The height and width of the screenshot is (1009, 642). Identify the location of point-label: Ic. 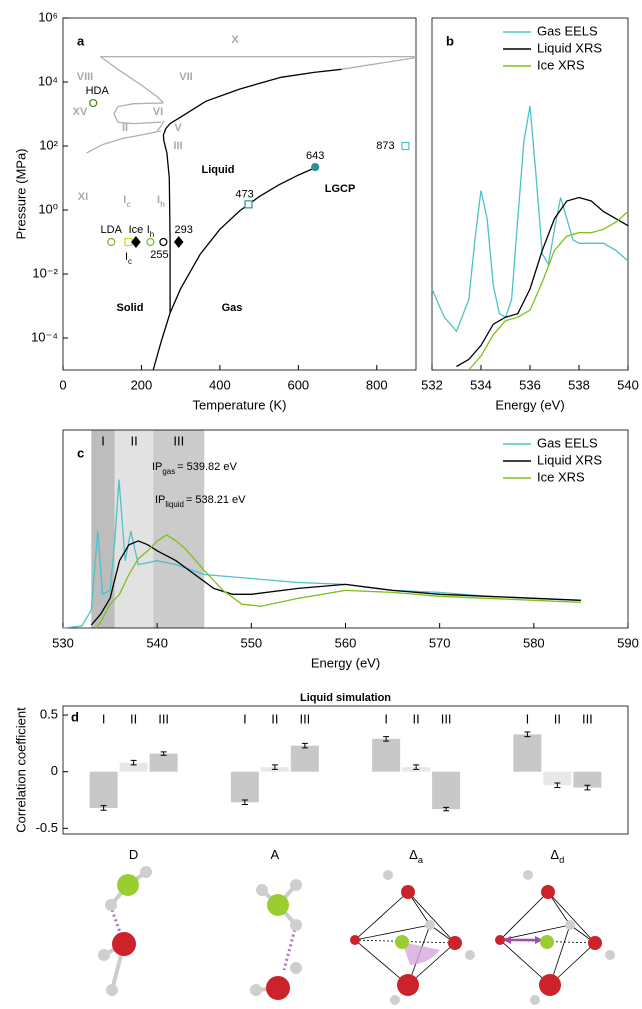
(128, 258).